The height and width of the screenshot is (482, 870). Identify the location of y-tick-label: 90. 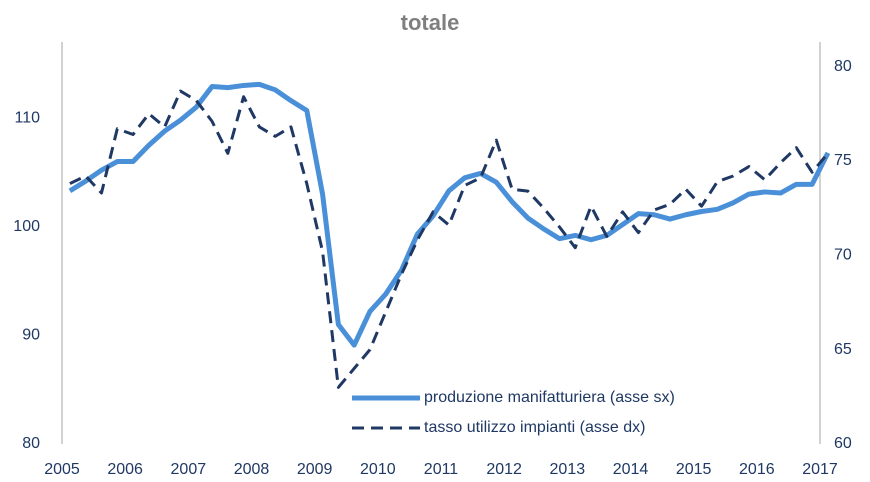
(31, 335).